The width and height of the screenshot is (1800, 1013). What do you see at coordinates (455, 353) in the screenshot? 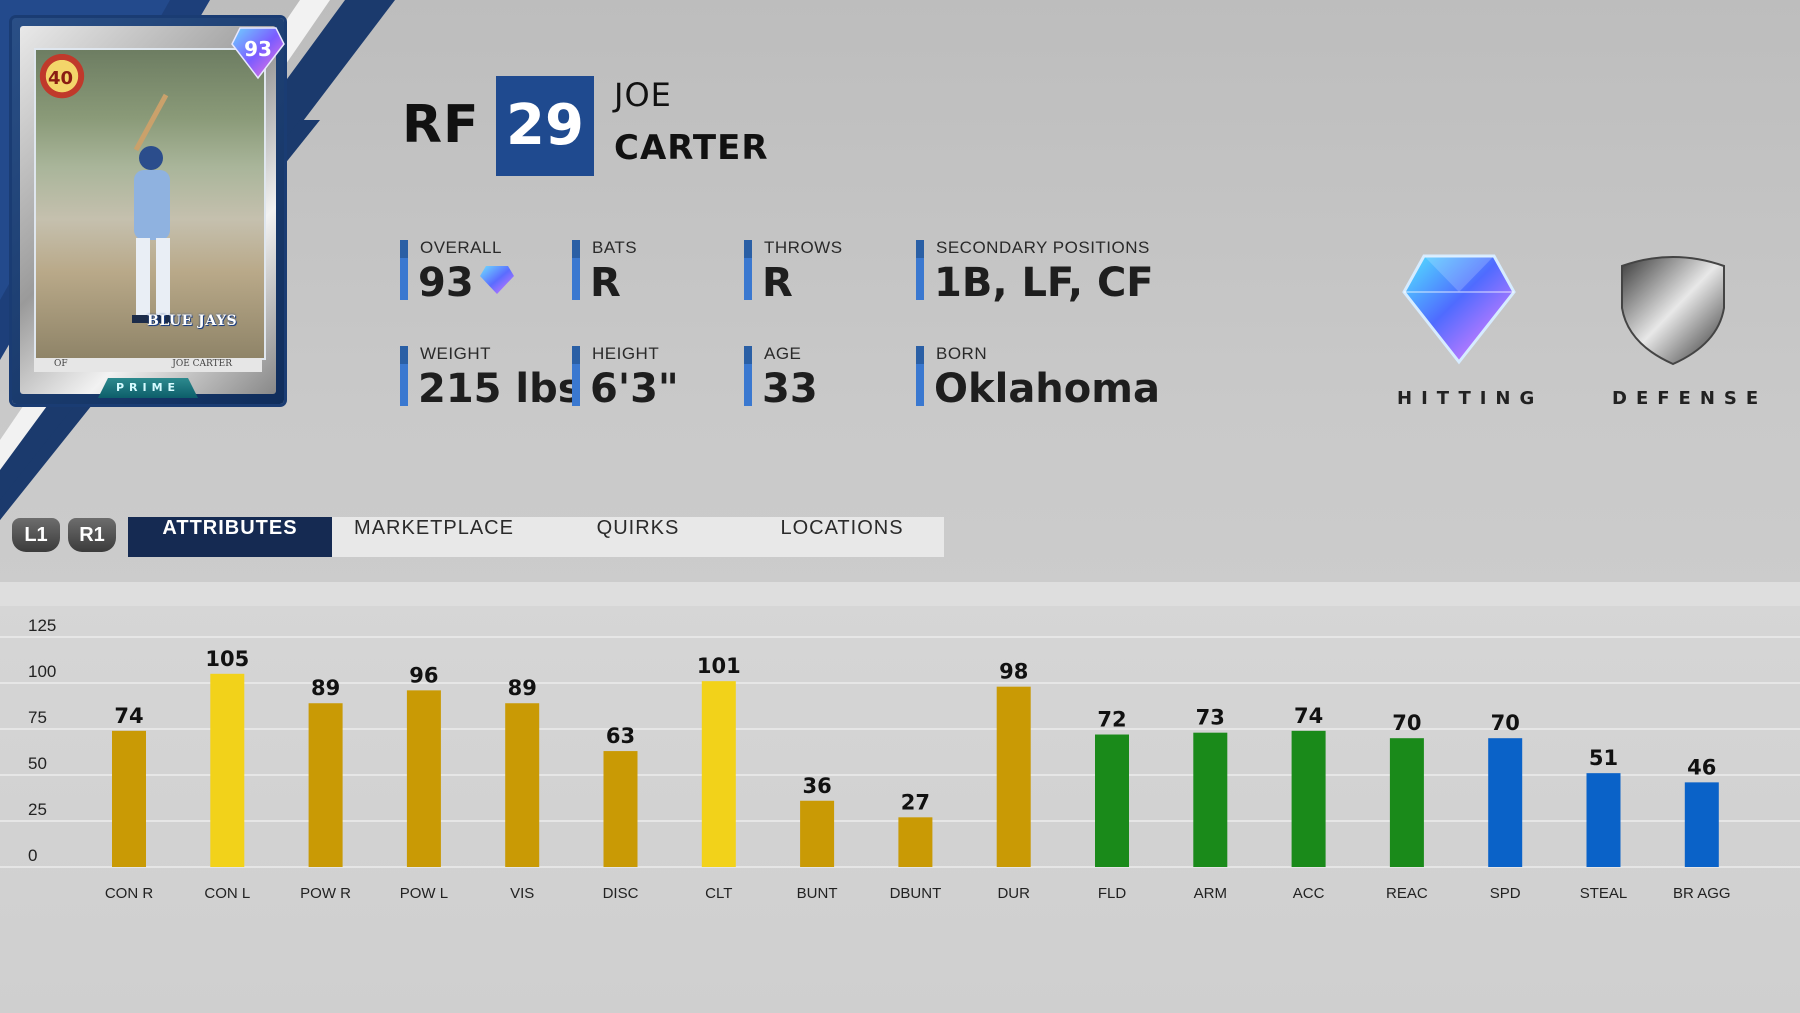
I see `stat-label: WEIGHT` at bounding box center [455, 353].